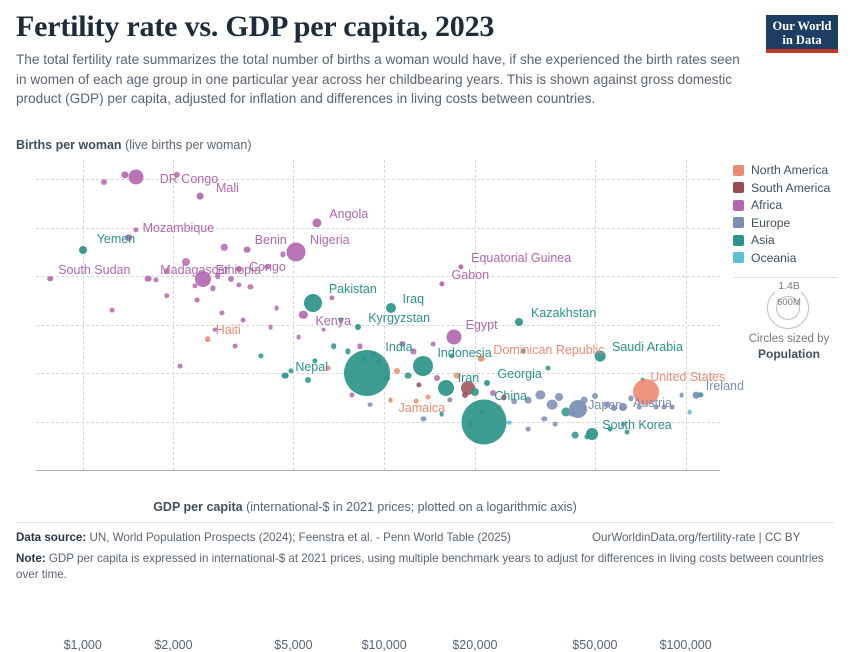 This screenshot has height=652, width=850. Describe the element at coordinates (312, 302) in the screenshot. I see `data-point-pakistan` at that location.